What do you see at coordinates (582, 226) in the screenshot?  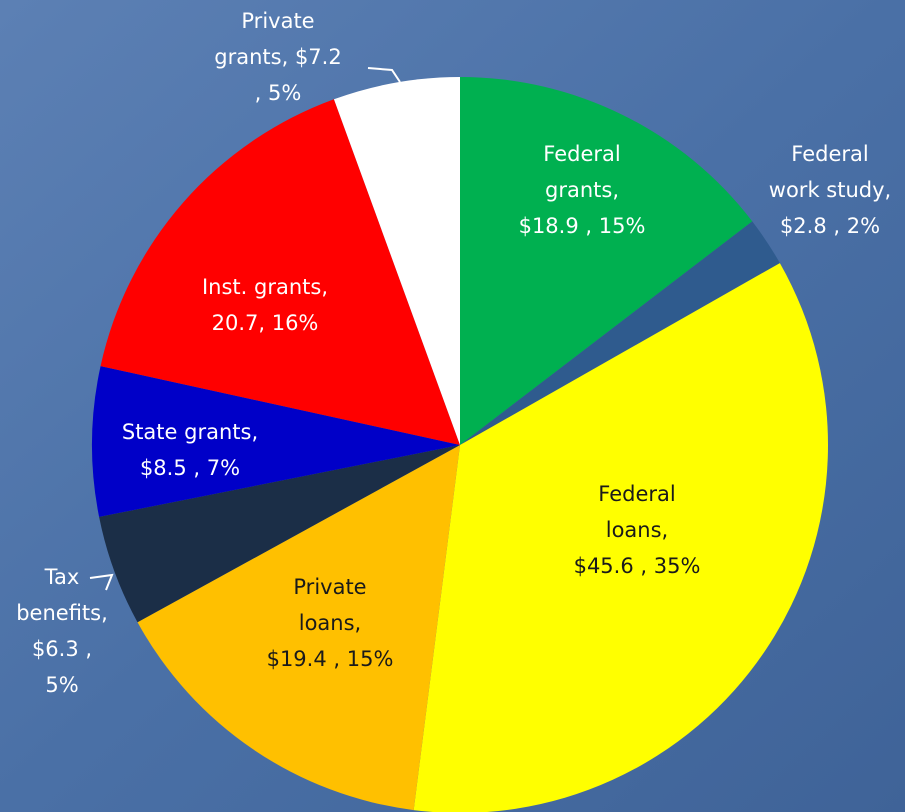 I see `label-line: $18.9 , 15%` at bounding box center [582, 226].